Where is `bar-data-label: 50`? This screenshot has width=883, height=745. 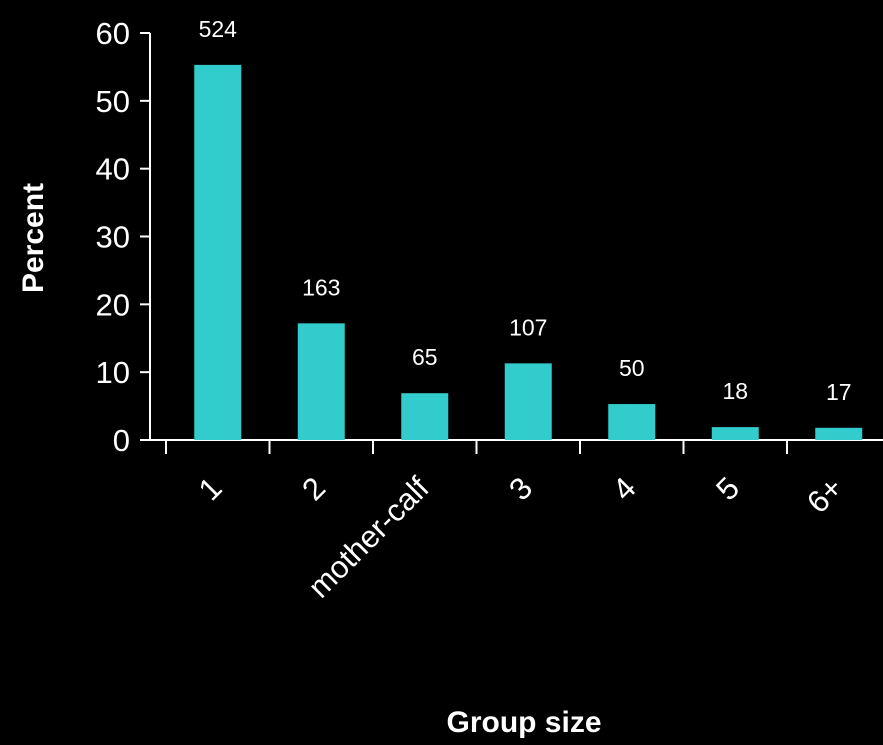
bar-data-label: 50 is located at coordinates (632, 368).